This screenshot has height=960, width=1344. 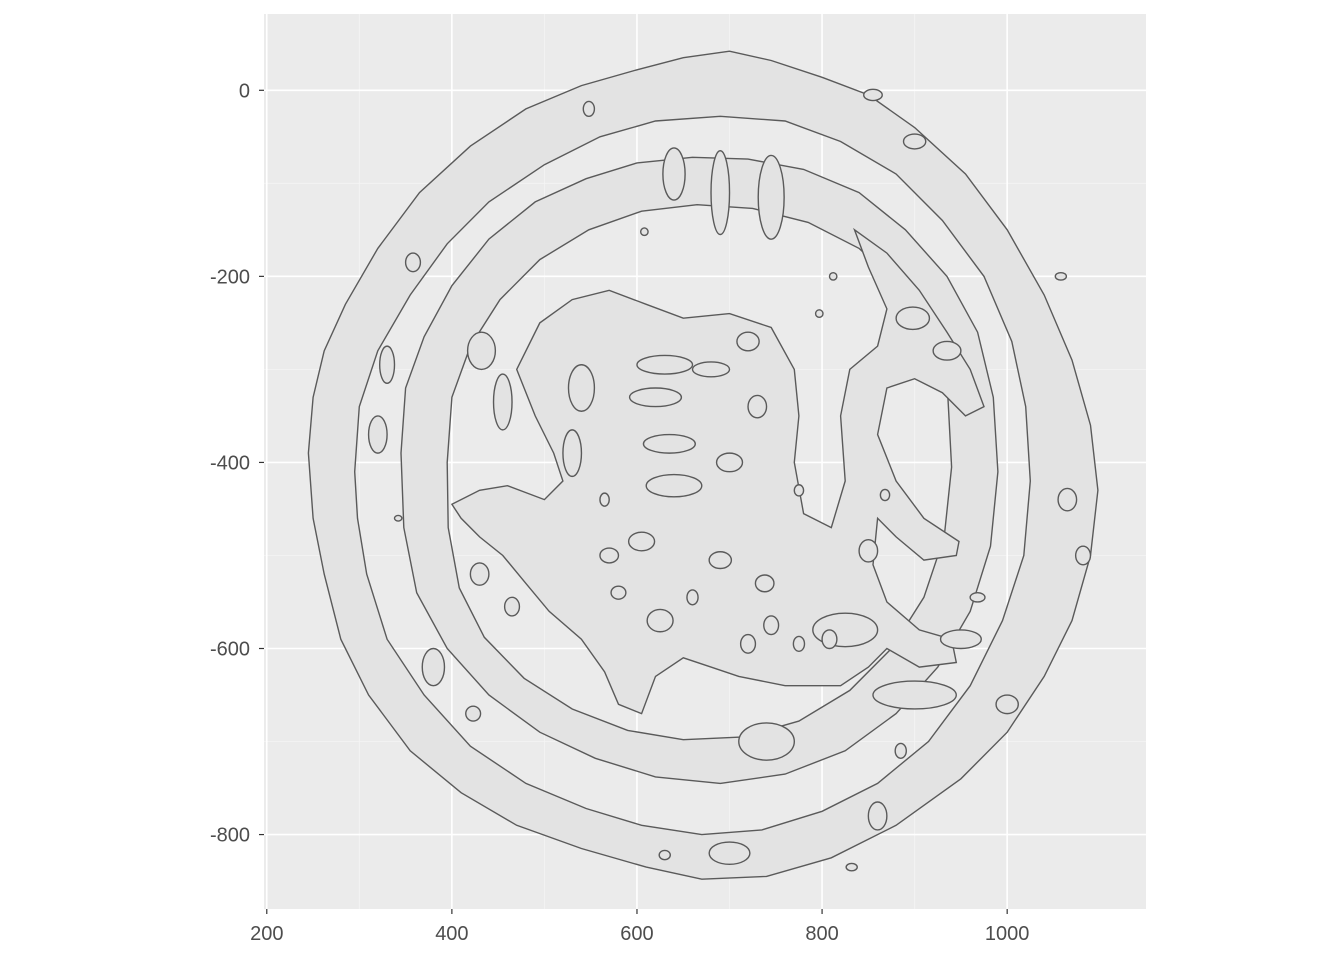 I want to click on y-tick-label: -800, so click(x=230, y=836).